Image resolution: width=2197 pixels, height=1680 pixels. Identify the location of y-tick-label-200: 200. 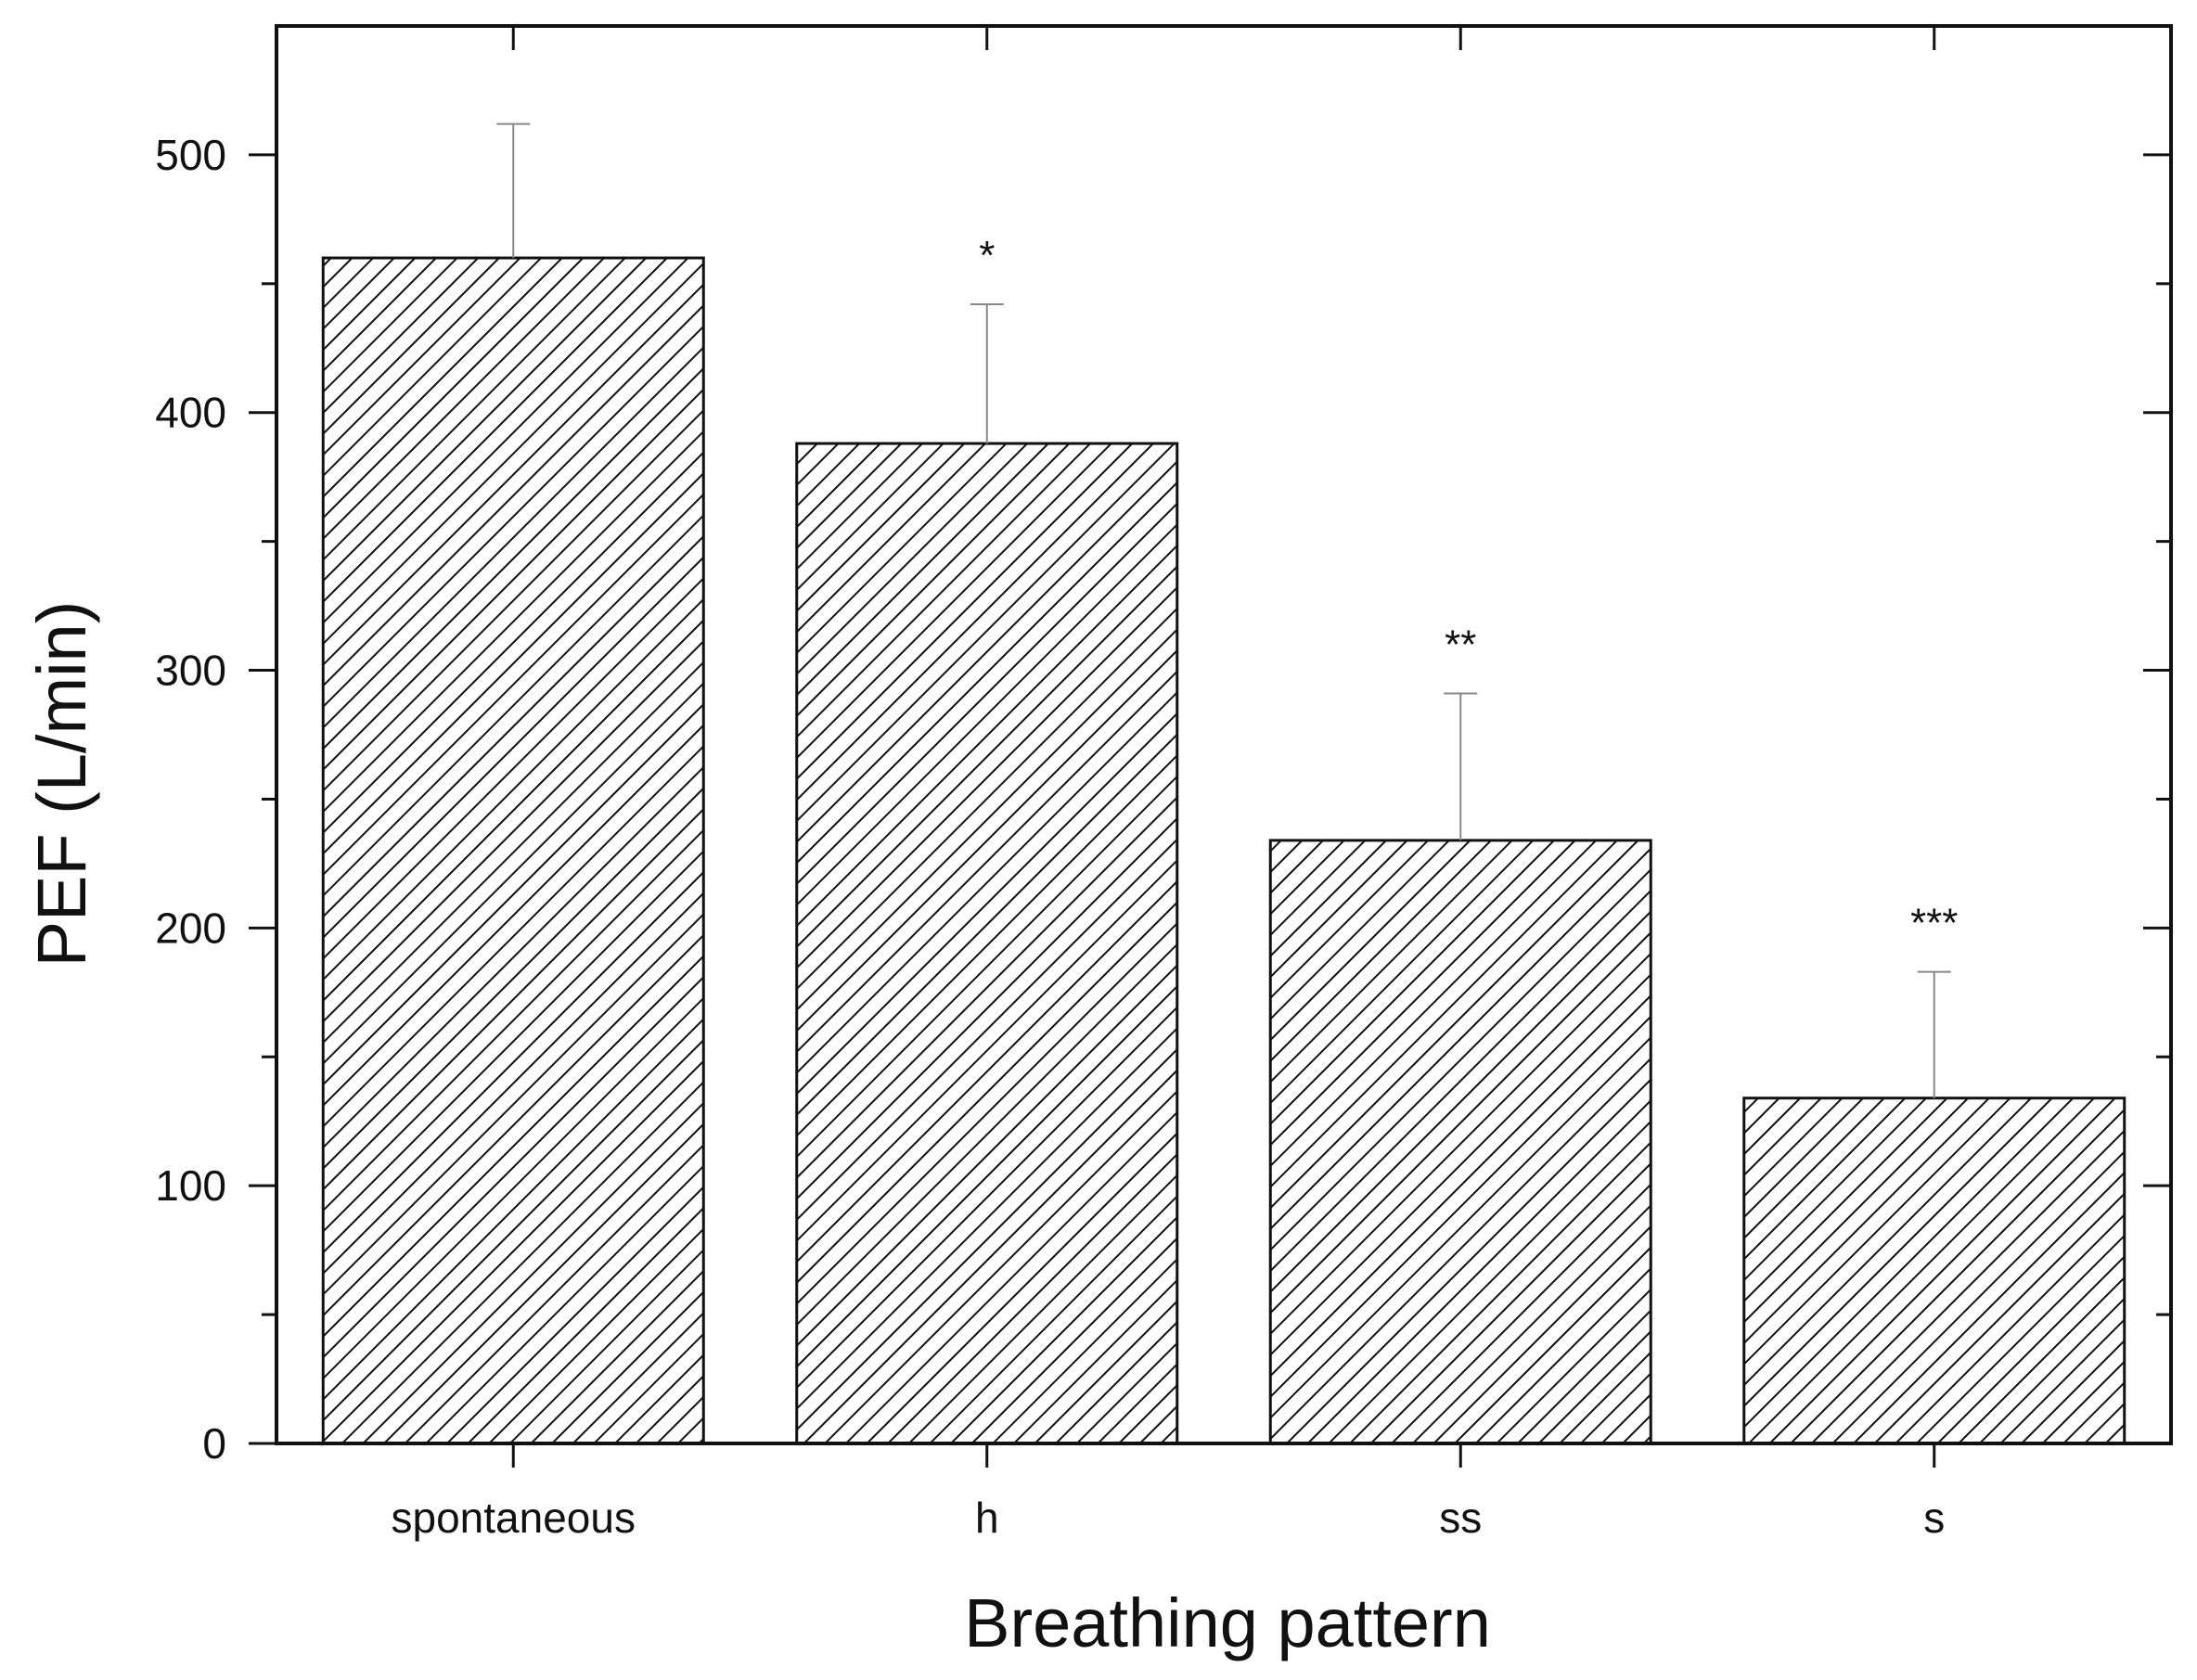
(191, 928).